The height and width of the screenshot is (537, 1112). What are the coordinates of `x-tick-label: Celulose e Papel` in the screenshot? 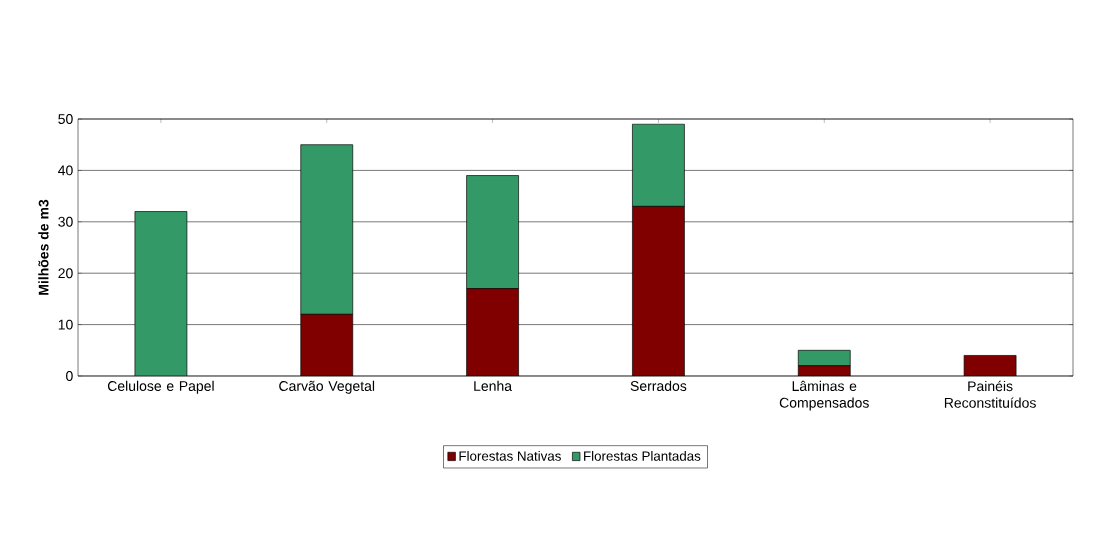 It's located at (160, 387).